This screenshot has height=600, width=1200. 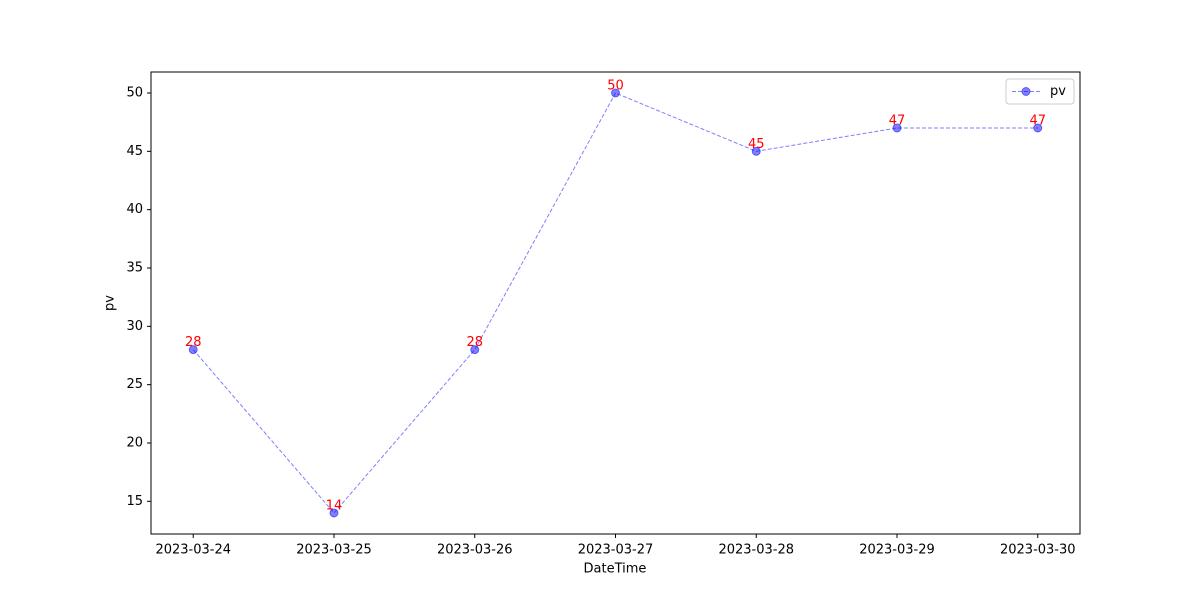 What do you see at coordinates (134, 209) in the screenshot?
I see `y-tick-label: 40` at bounding box center [134, 209].